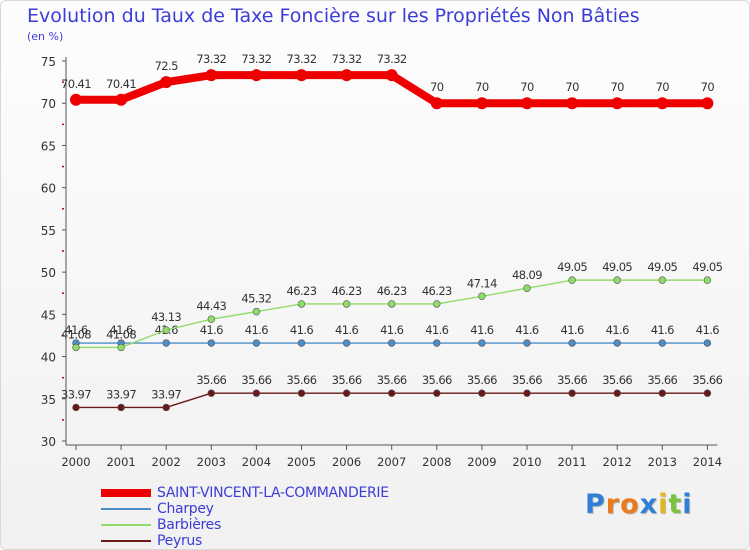  I want to click on y-tick-label: 60, so click(48, 189).